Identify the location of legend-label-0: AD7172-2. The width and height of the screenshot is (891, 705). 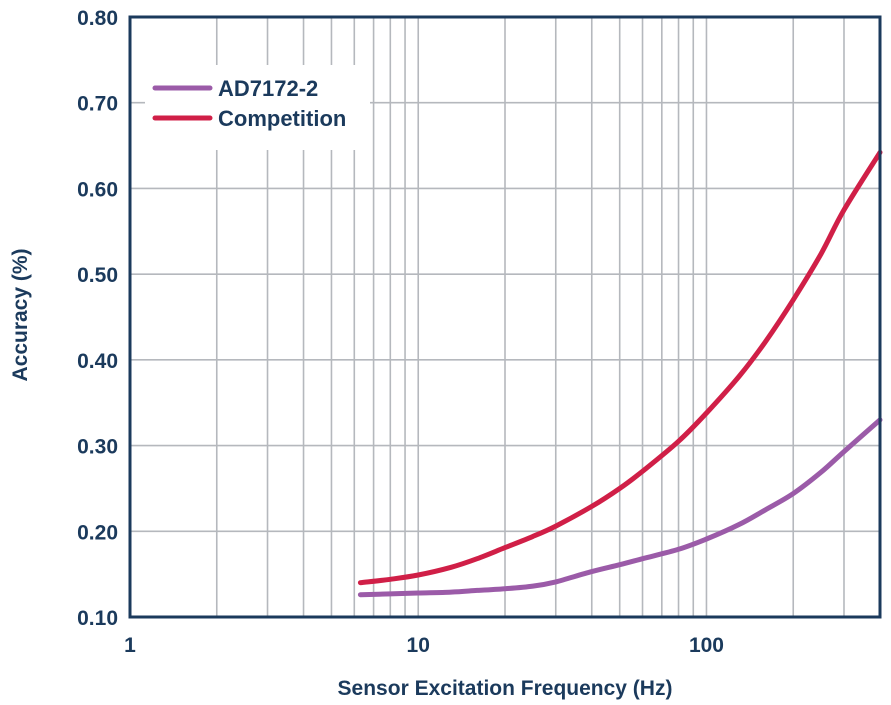
(268, 88).